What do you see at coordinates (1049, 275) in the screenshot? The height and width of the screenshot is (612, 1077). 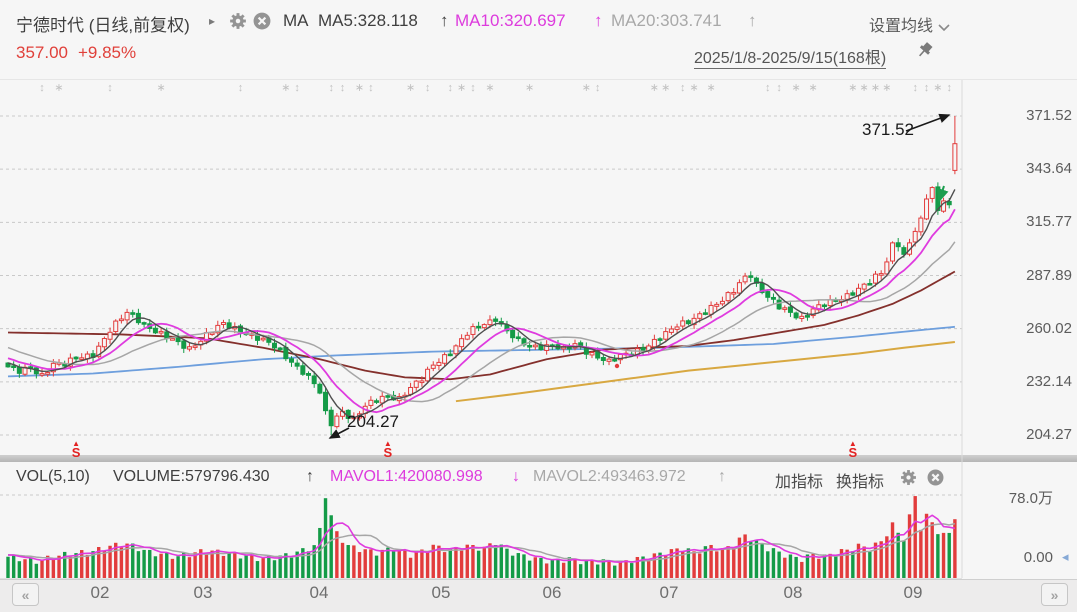 I see `price-tick: 287.89` at bounding box center [1049, 275].